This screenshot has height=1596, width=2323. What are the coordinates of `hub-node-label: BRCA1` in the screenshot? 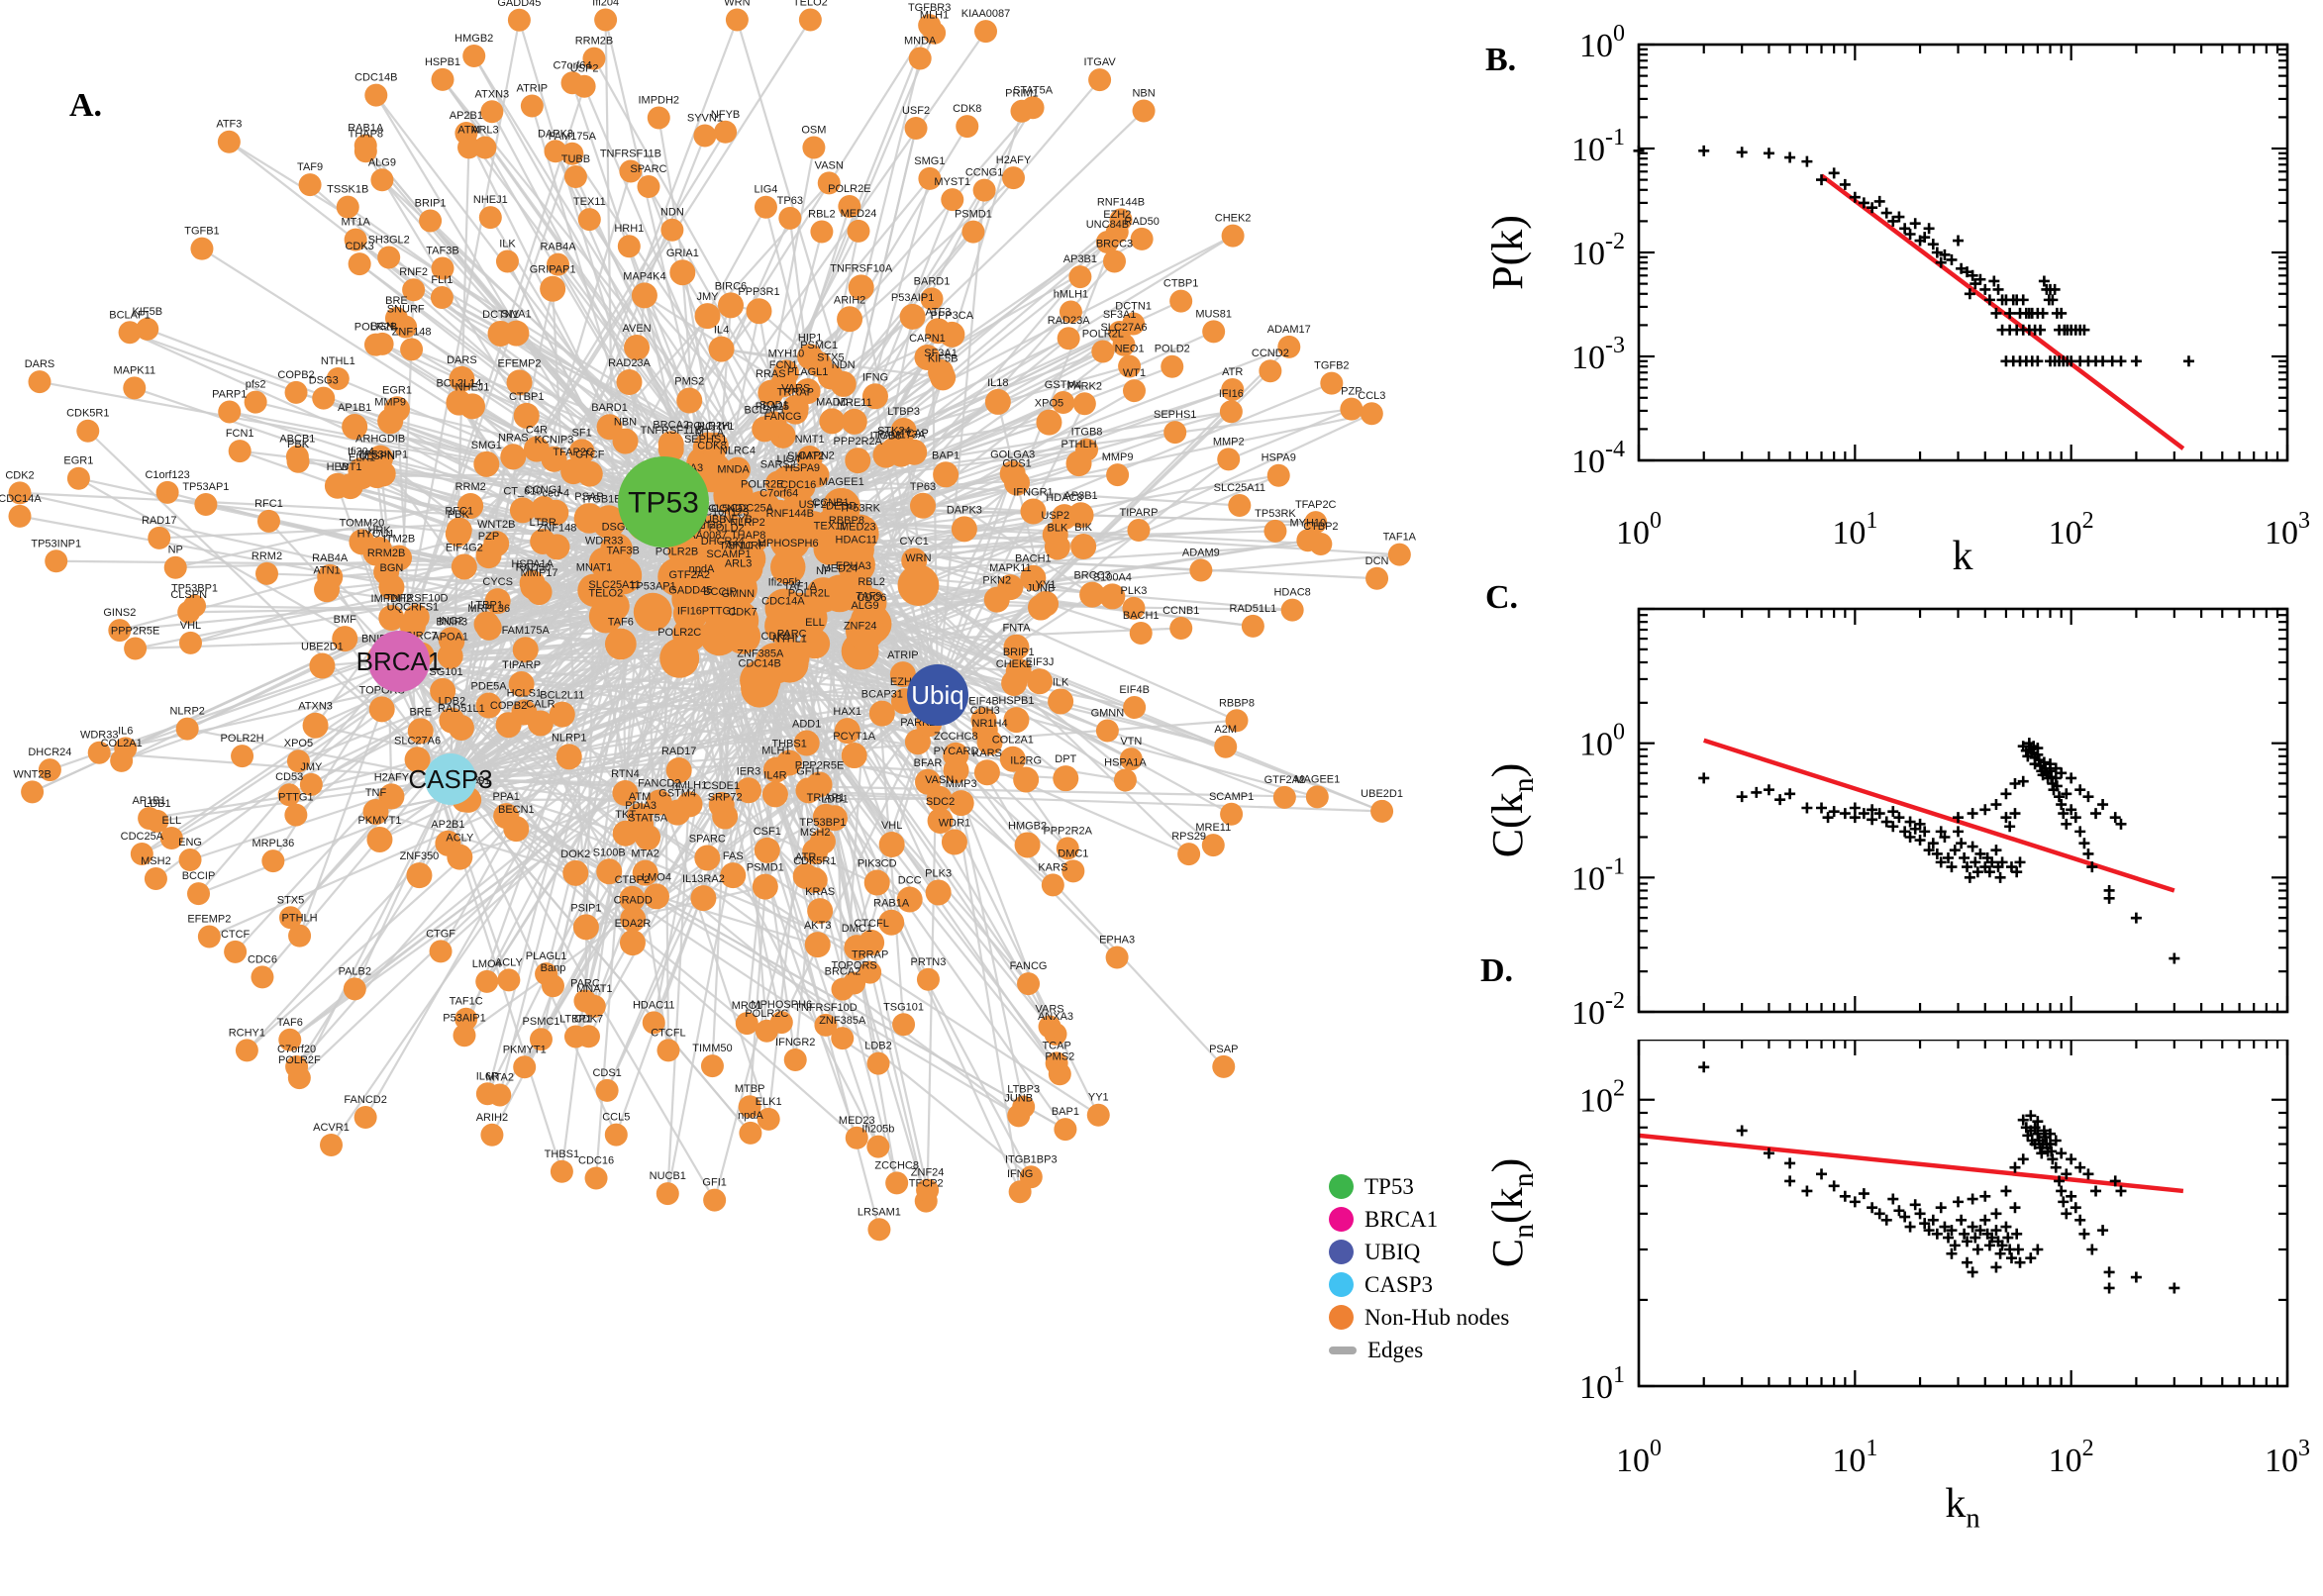 It's located at (399, 661).